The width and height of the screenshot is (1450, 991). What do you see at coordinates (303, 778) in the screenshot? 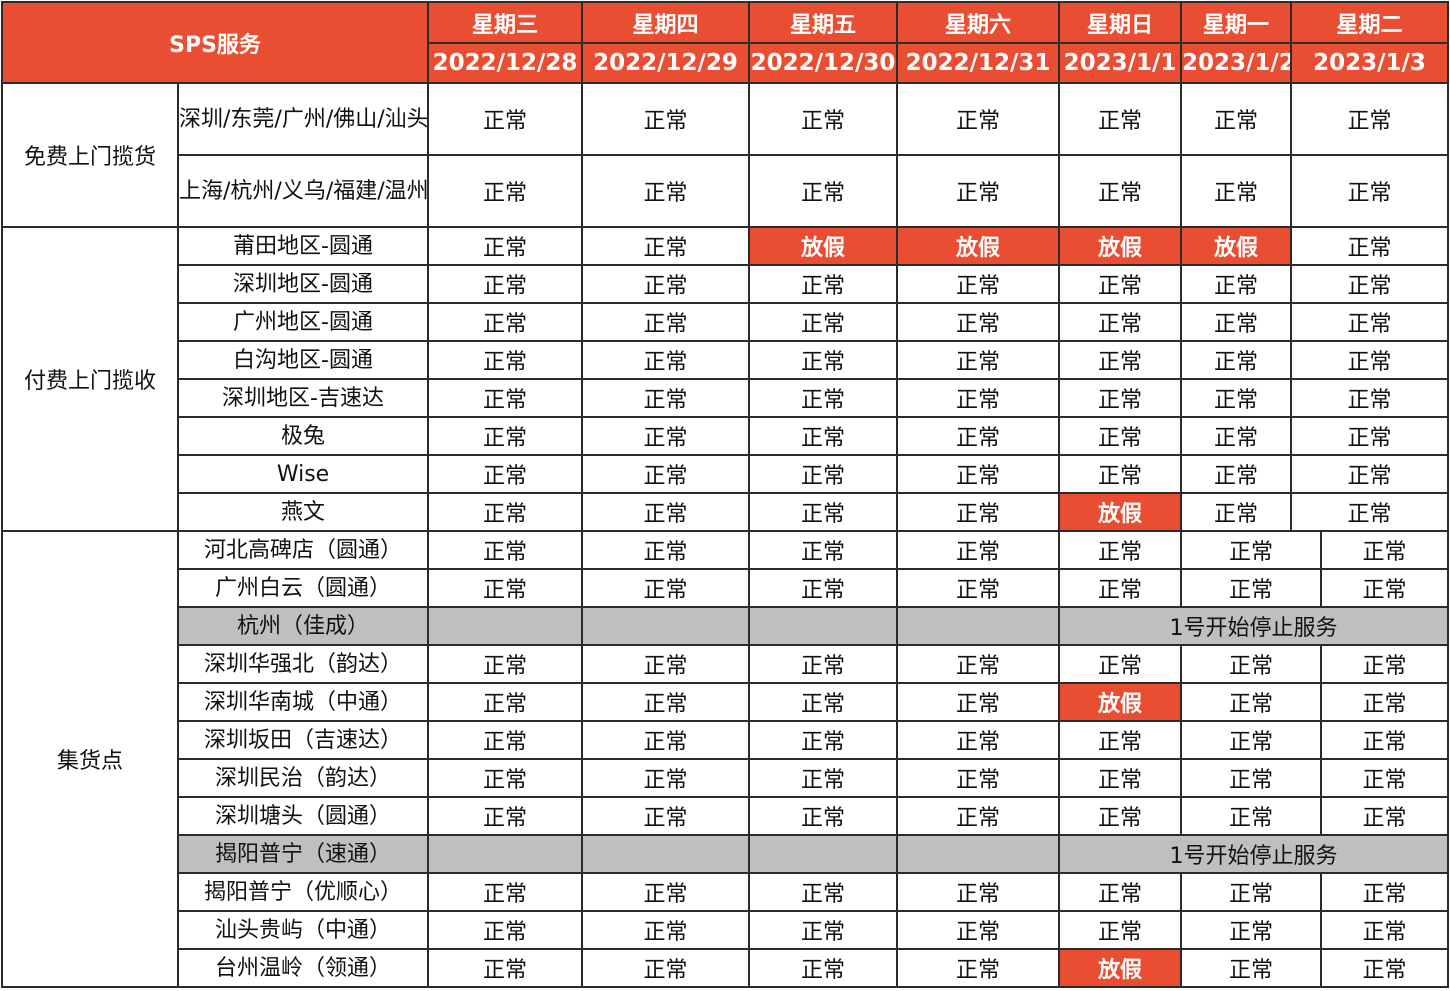
I see `service-name-cell: 深圳民治（韵达）` at bounding box center [303, 778].